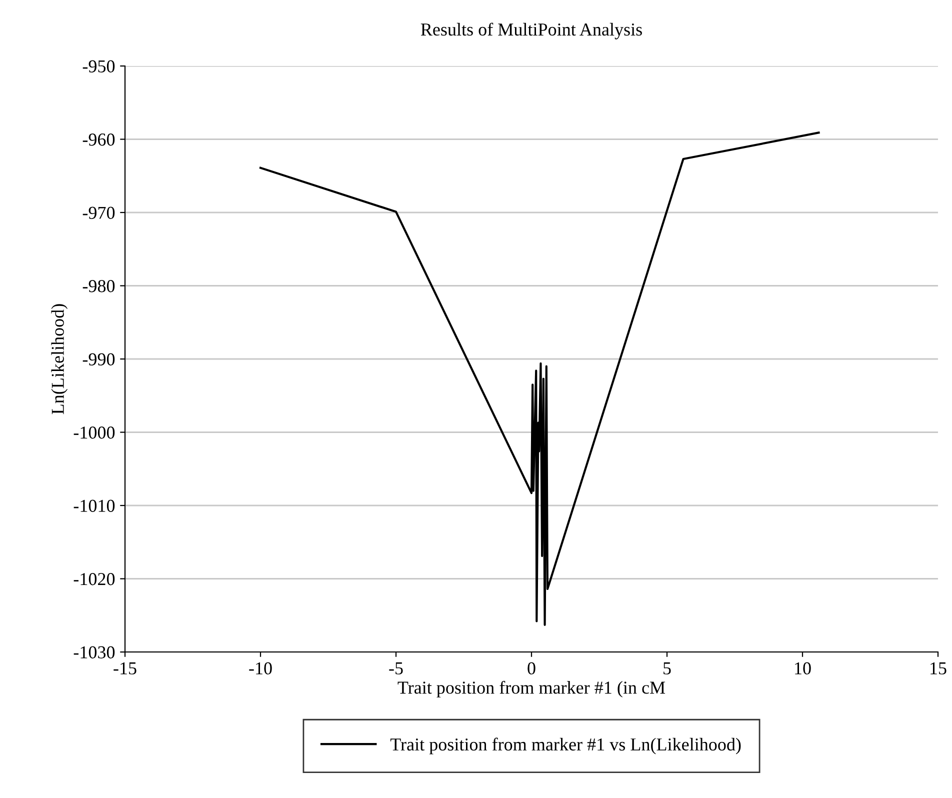 Image resolution: width=952 pixels, height=798 pixels. What do you see at coordinates (98, 140) in the screenshot?
I see `y-tick-label: -960` at bounding box center [98, 140].